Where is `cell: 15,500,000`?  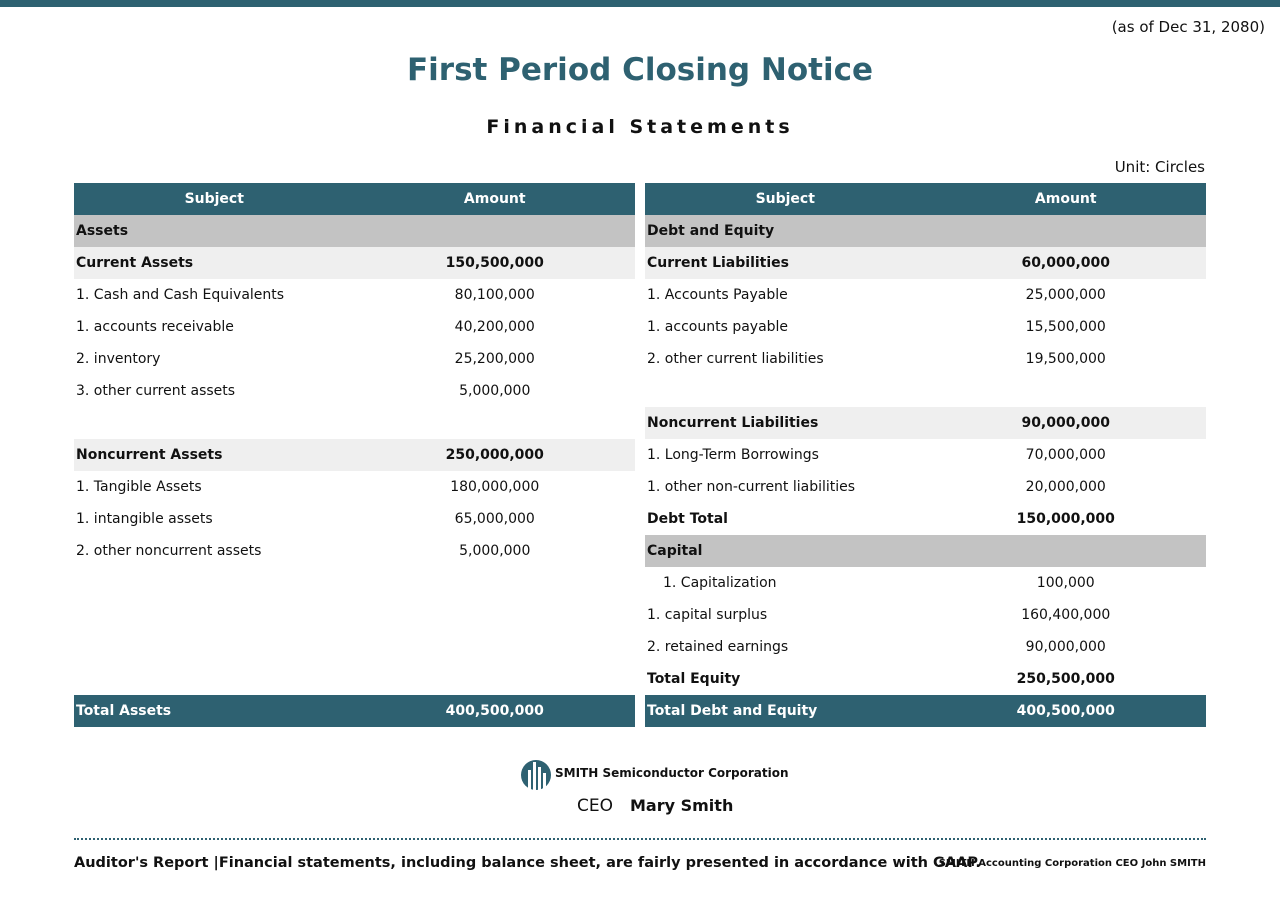 cell: 15,500,000 is located at coordinates (1065, 327).